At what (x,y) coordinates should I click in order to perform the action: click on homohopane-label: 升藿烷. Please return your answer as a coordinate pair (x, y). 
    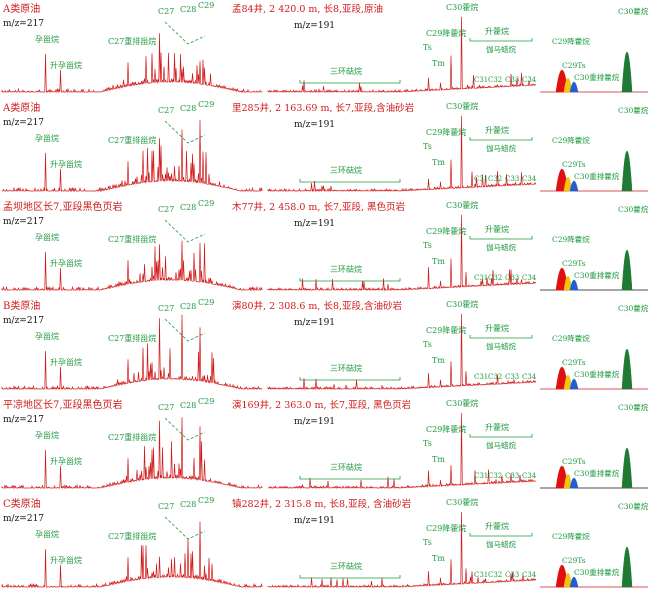
    Looking at the image, I should click on (497, 130).